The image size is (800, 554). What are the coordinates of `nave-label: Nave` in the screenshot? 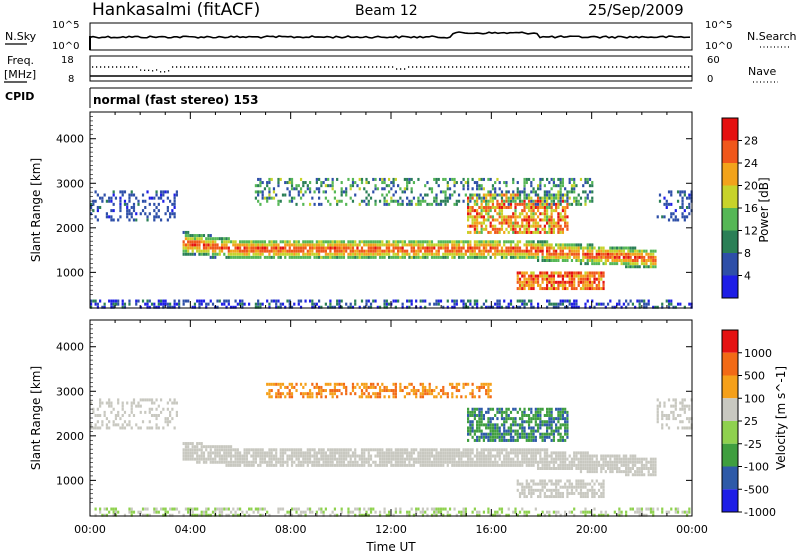 It's located at (762, 71).